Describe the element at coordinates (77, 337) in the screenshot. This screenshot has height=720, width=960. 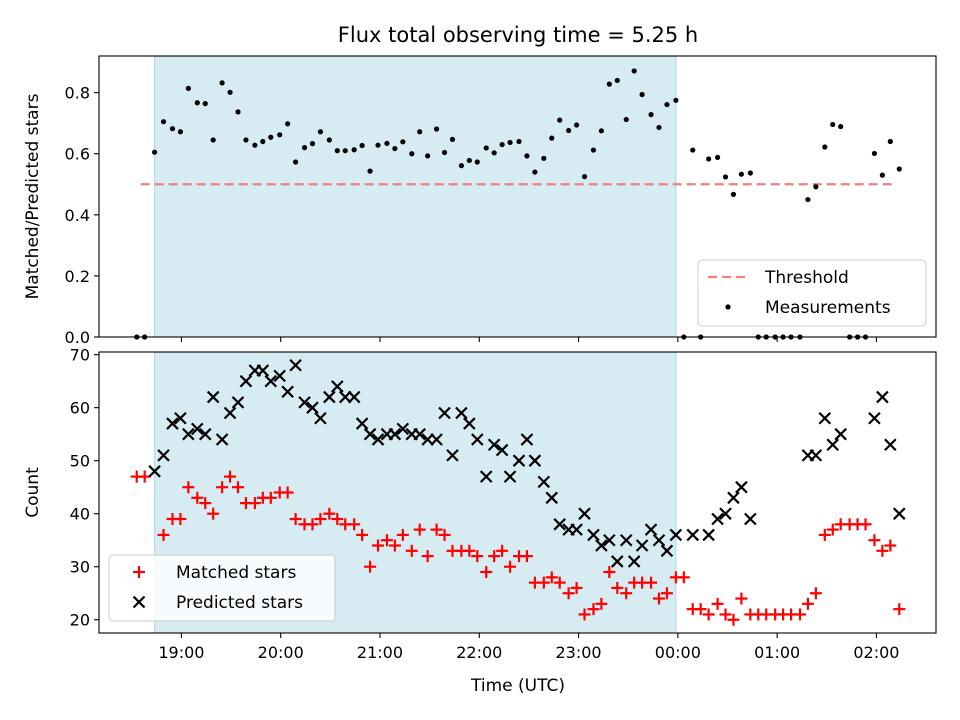
I see `y-tick-label: 0.0` at that location.